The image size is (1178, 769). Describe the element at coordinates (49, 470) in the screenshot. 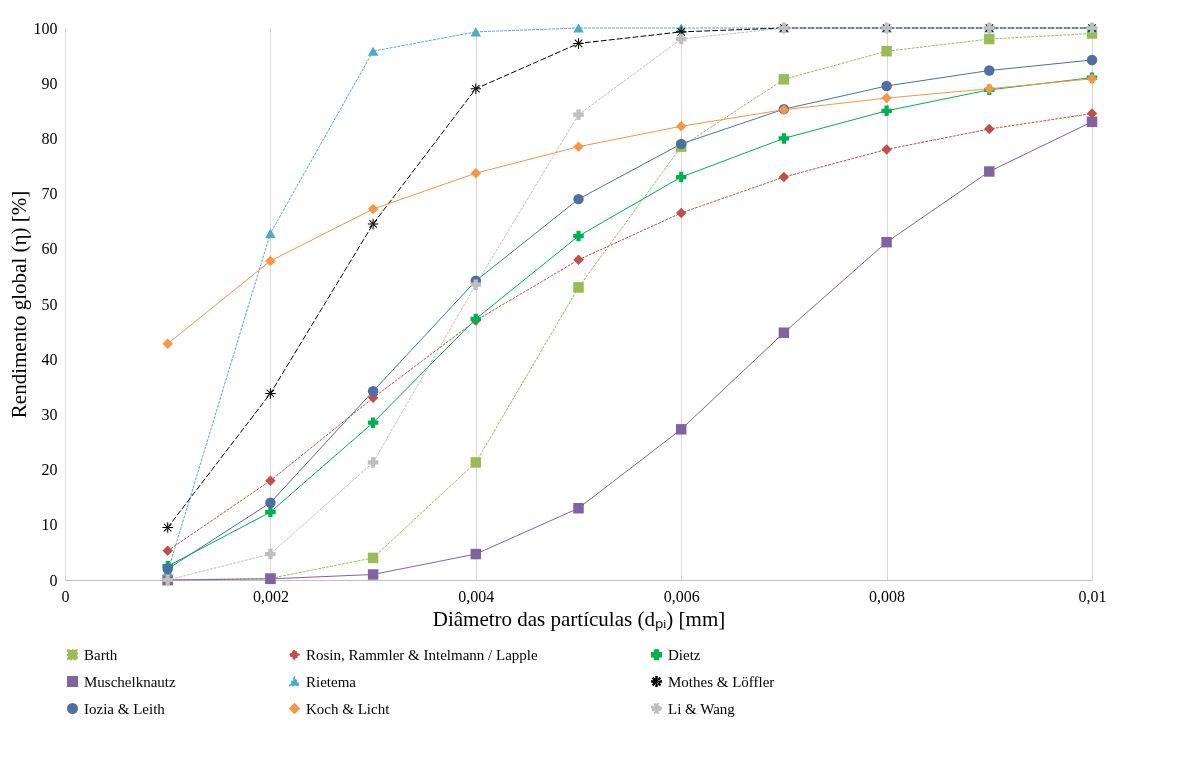

I see `y-tick-label: 20` at that location.